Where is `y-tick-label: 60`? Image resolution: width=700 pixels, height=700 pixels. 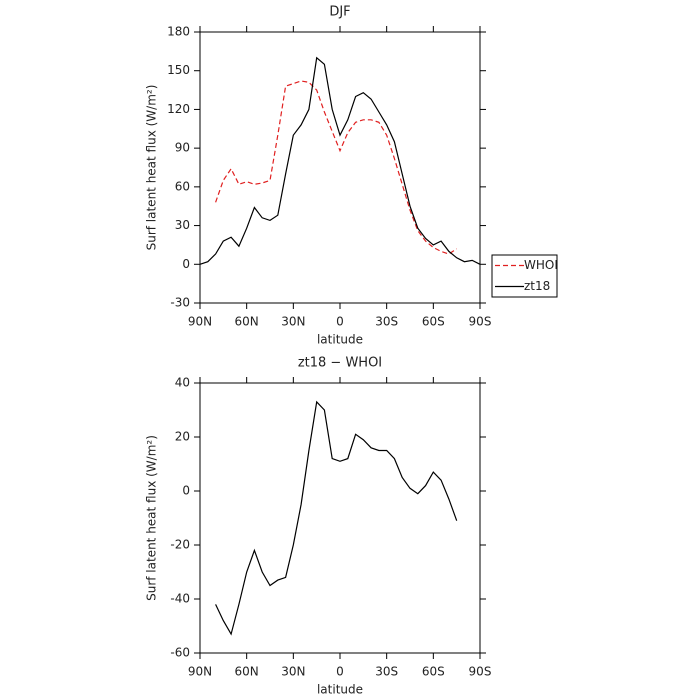 y-tick-label: 60 is located at coordinates (182, 186).